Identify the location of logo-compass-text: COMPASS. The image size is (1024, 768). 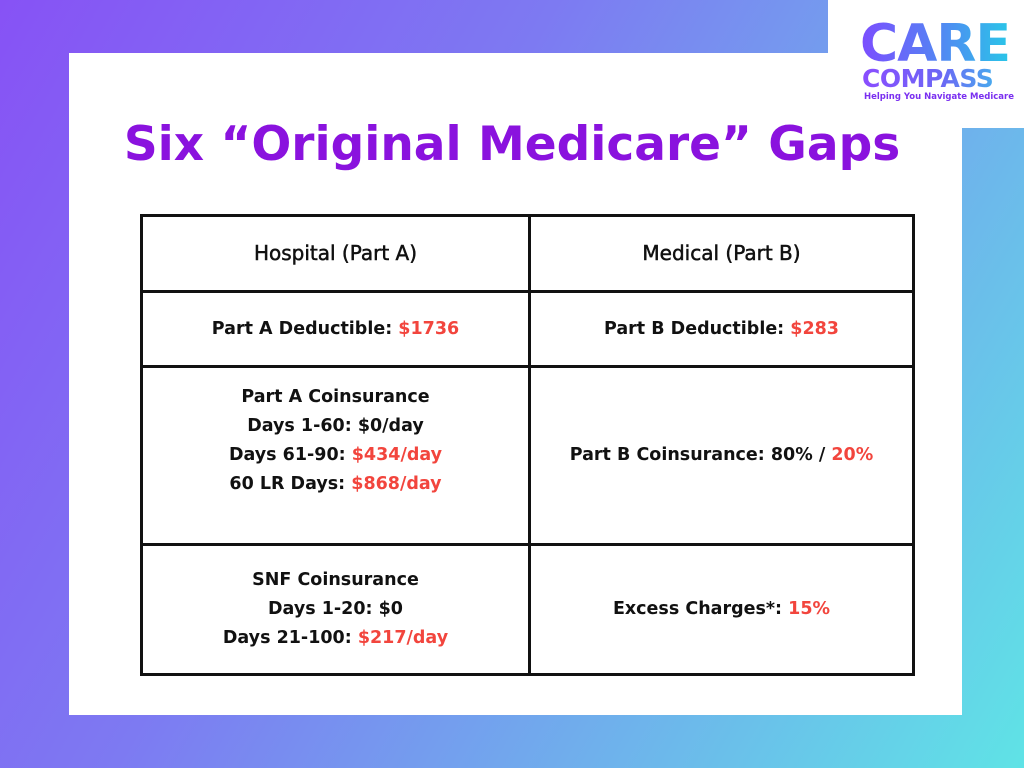
(928, 78).